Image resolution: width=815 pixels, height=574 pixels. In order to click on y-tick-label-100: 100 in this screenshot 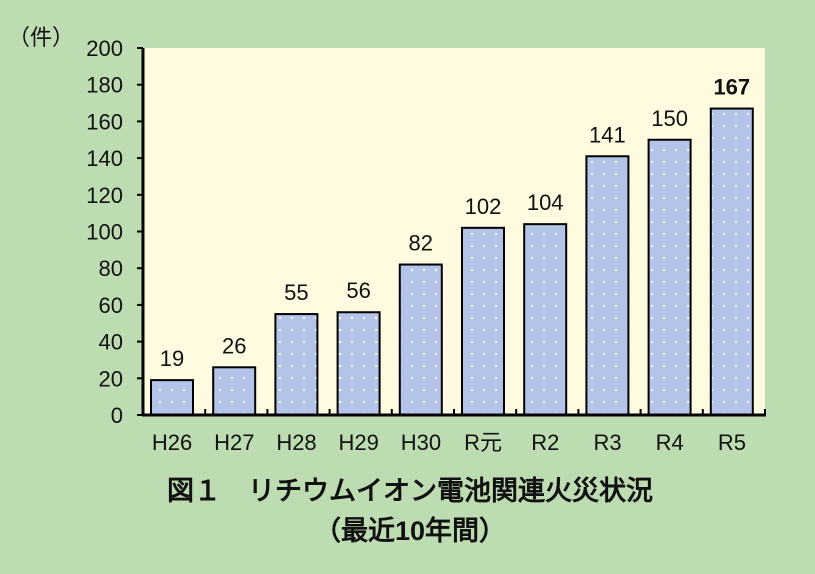, I will do `click(104, 232)`.